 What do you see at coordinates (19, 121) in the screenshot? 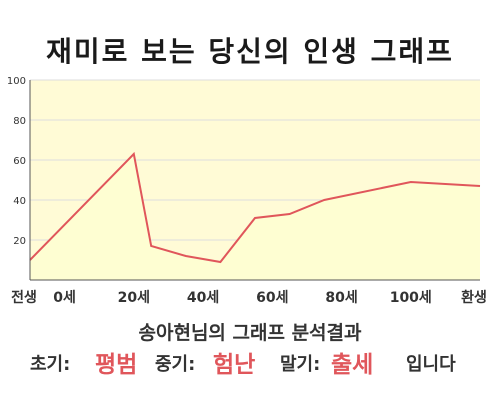
I see `y-tick-label: 80` at bounding box center [19, 121].